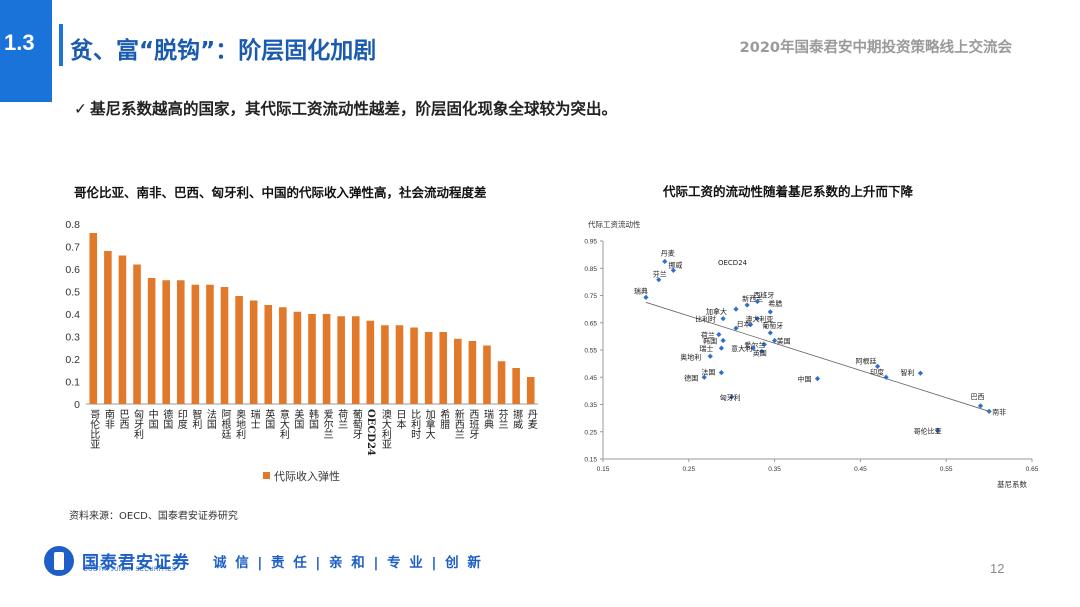  What do you see at coordinates (741, 348) in the screenshot?
I see `point-label: 意大利` at bounding box center [741, 348].